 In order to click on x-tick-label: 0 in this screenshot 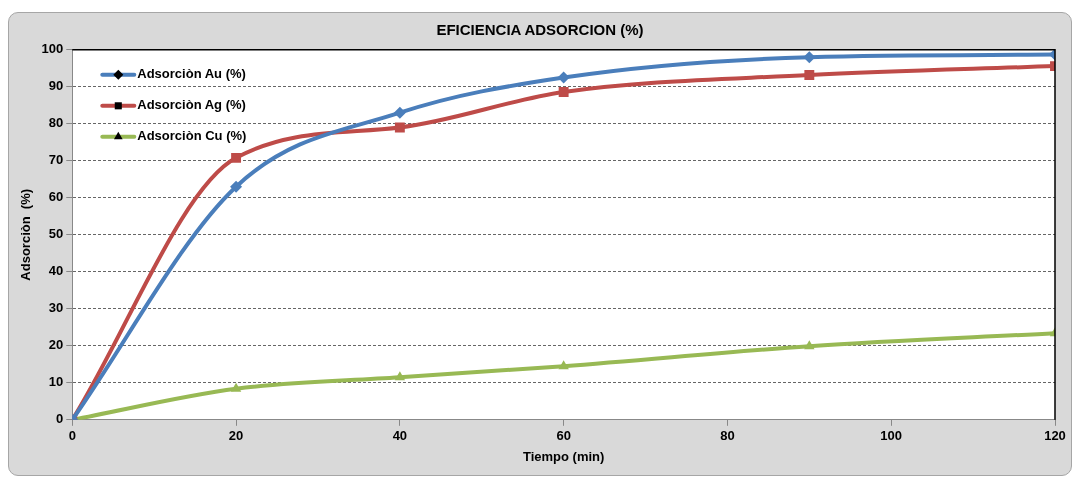, I will do `click(72, 436)`.